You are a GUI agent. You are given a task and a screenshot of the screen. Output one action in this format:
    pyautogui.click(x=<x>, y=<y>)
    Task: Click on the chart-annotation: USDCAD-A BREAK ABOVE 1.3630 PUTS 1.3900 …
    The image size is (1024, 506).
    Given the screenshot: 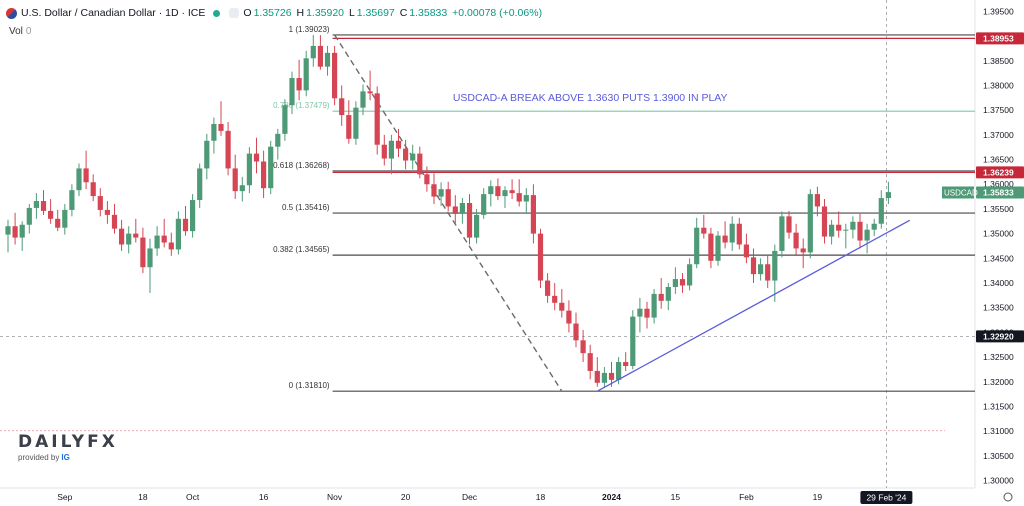 What is the action you would take?
    pyautogui.click(x=590, y=98)
    